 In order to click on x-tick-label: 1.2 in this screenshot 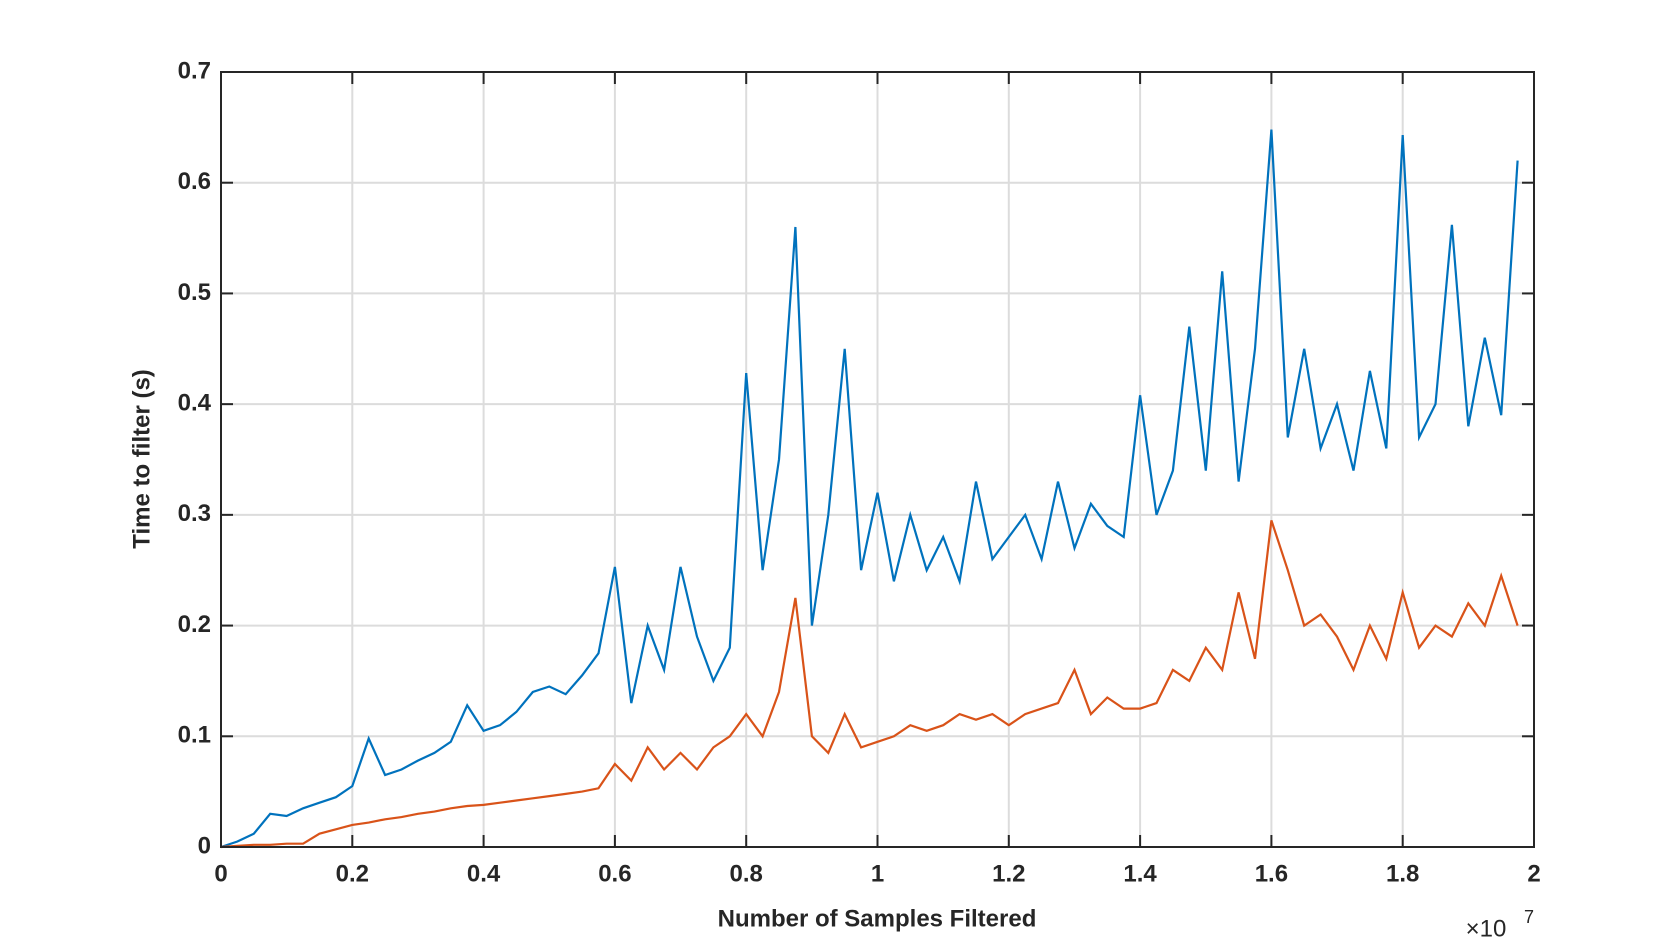, I will do `click(1008, 873)`.